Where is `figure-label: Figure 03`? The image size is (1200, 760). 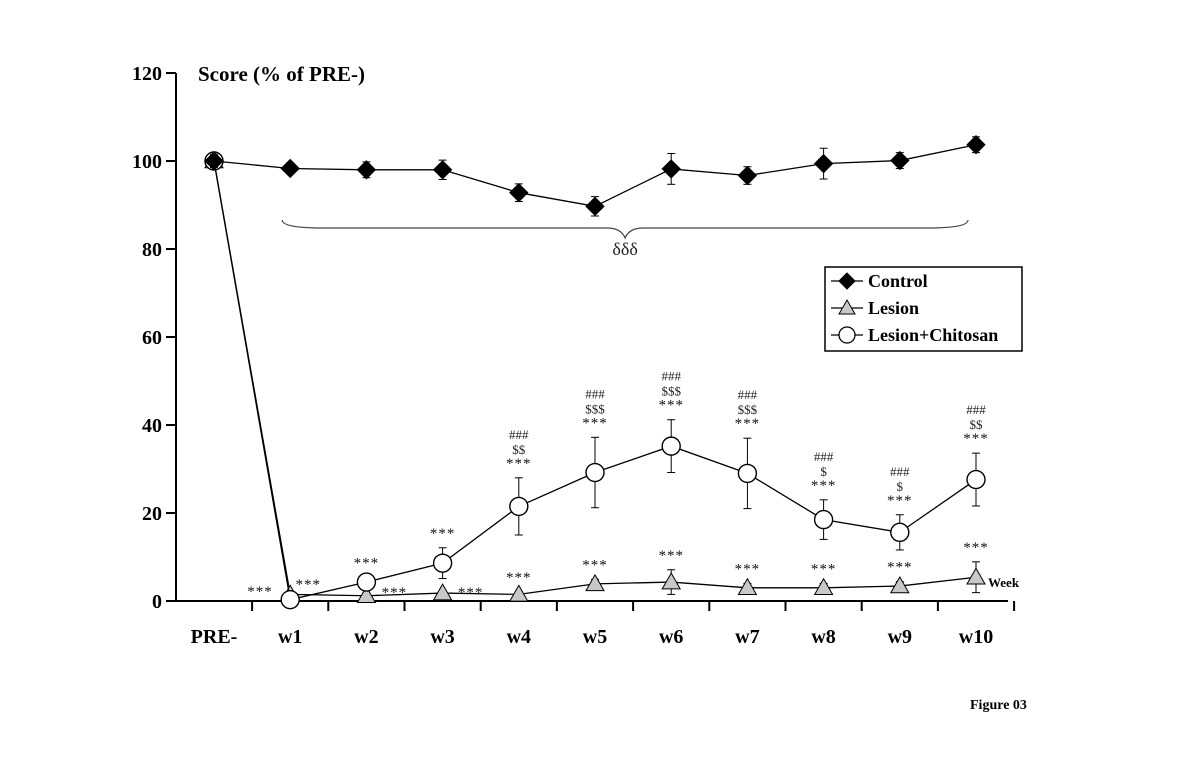
figure-label: Figure 03 is located at coordinates (998, 705).